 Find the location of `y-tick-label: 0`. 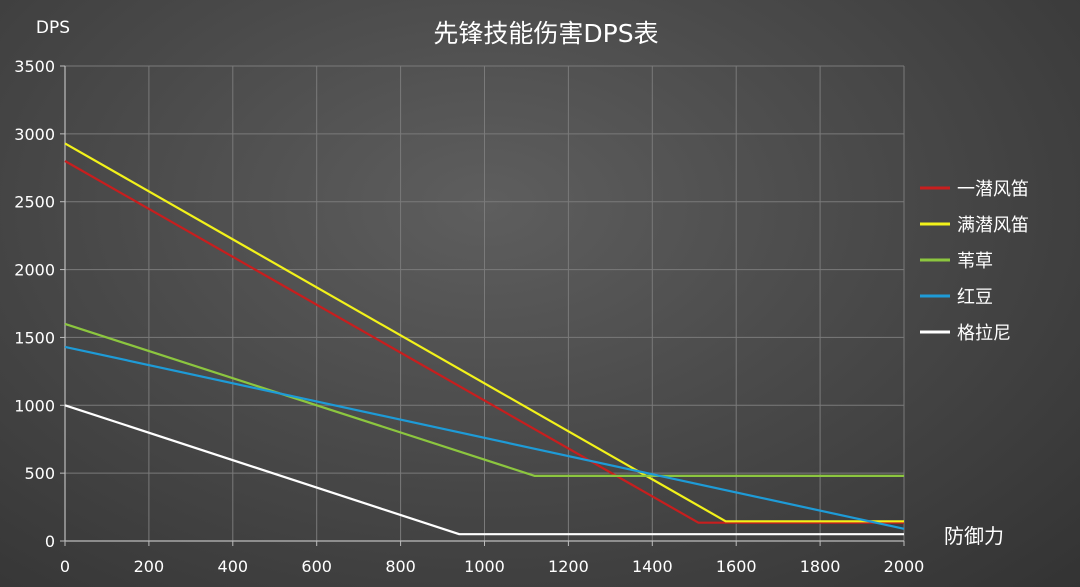

y-tick-label: 0 is located at coordinates (50, 541).